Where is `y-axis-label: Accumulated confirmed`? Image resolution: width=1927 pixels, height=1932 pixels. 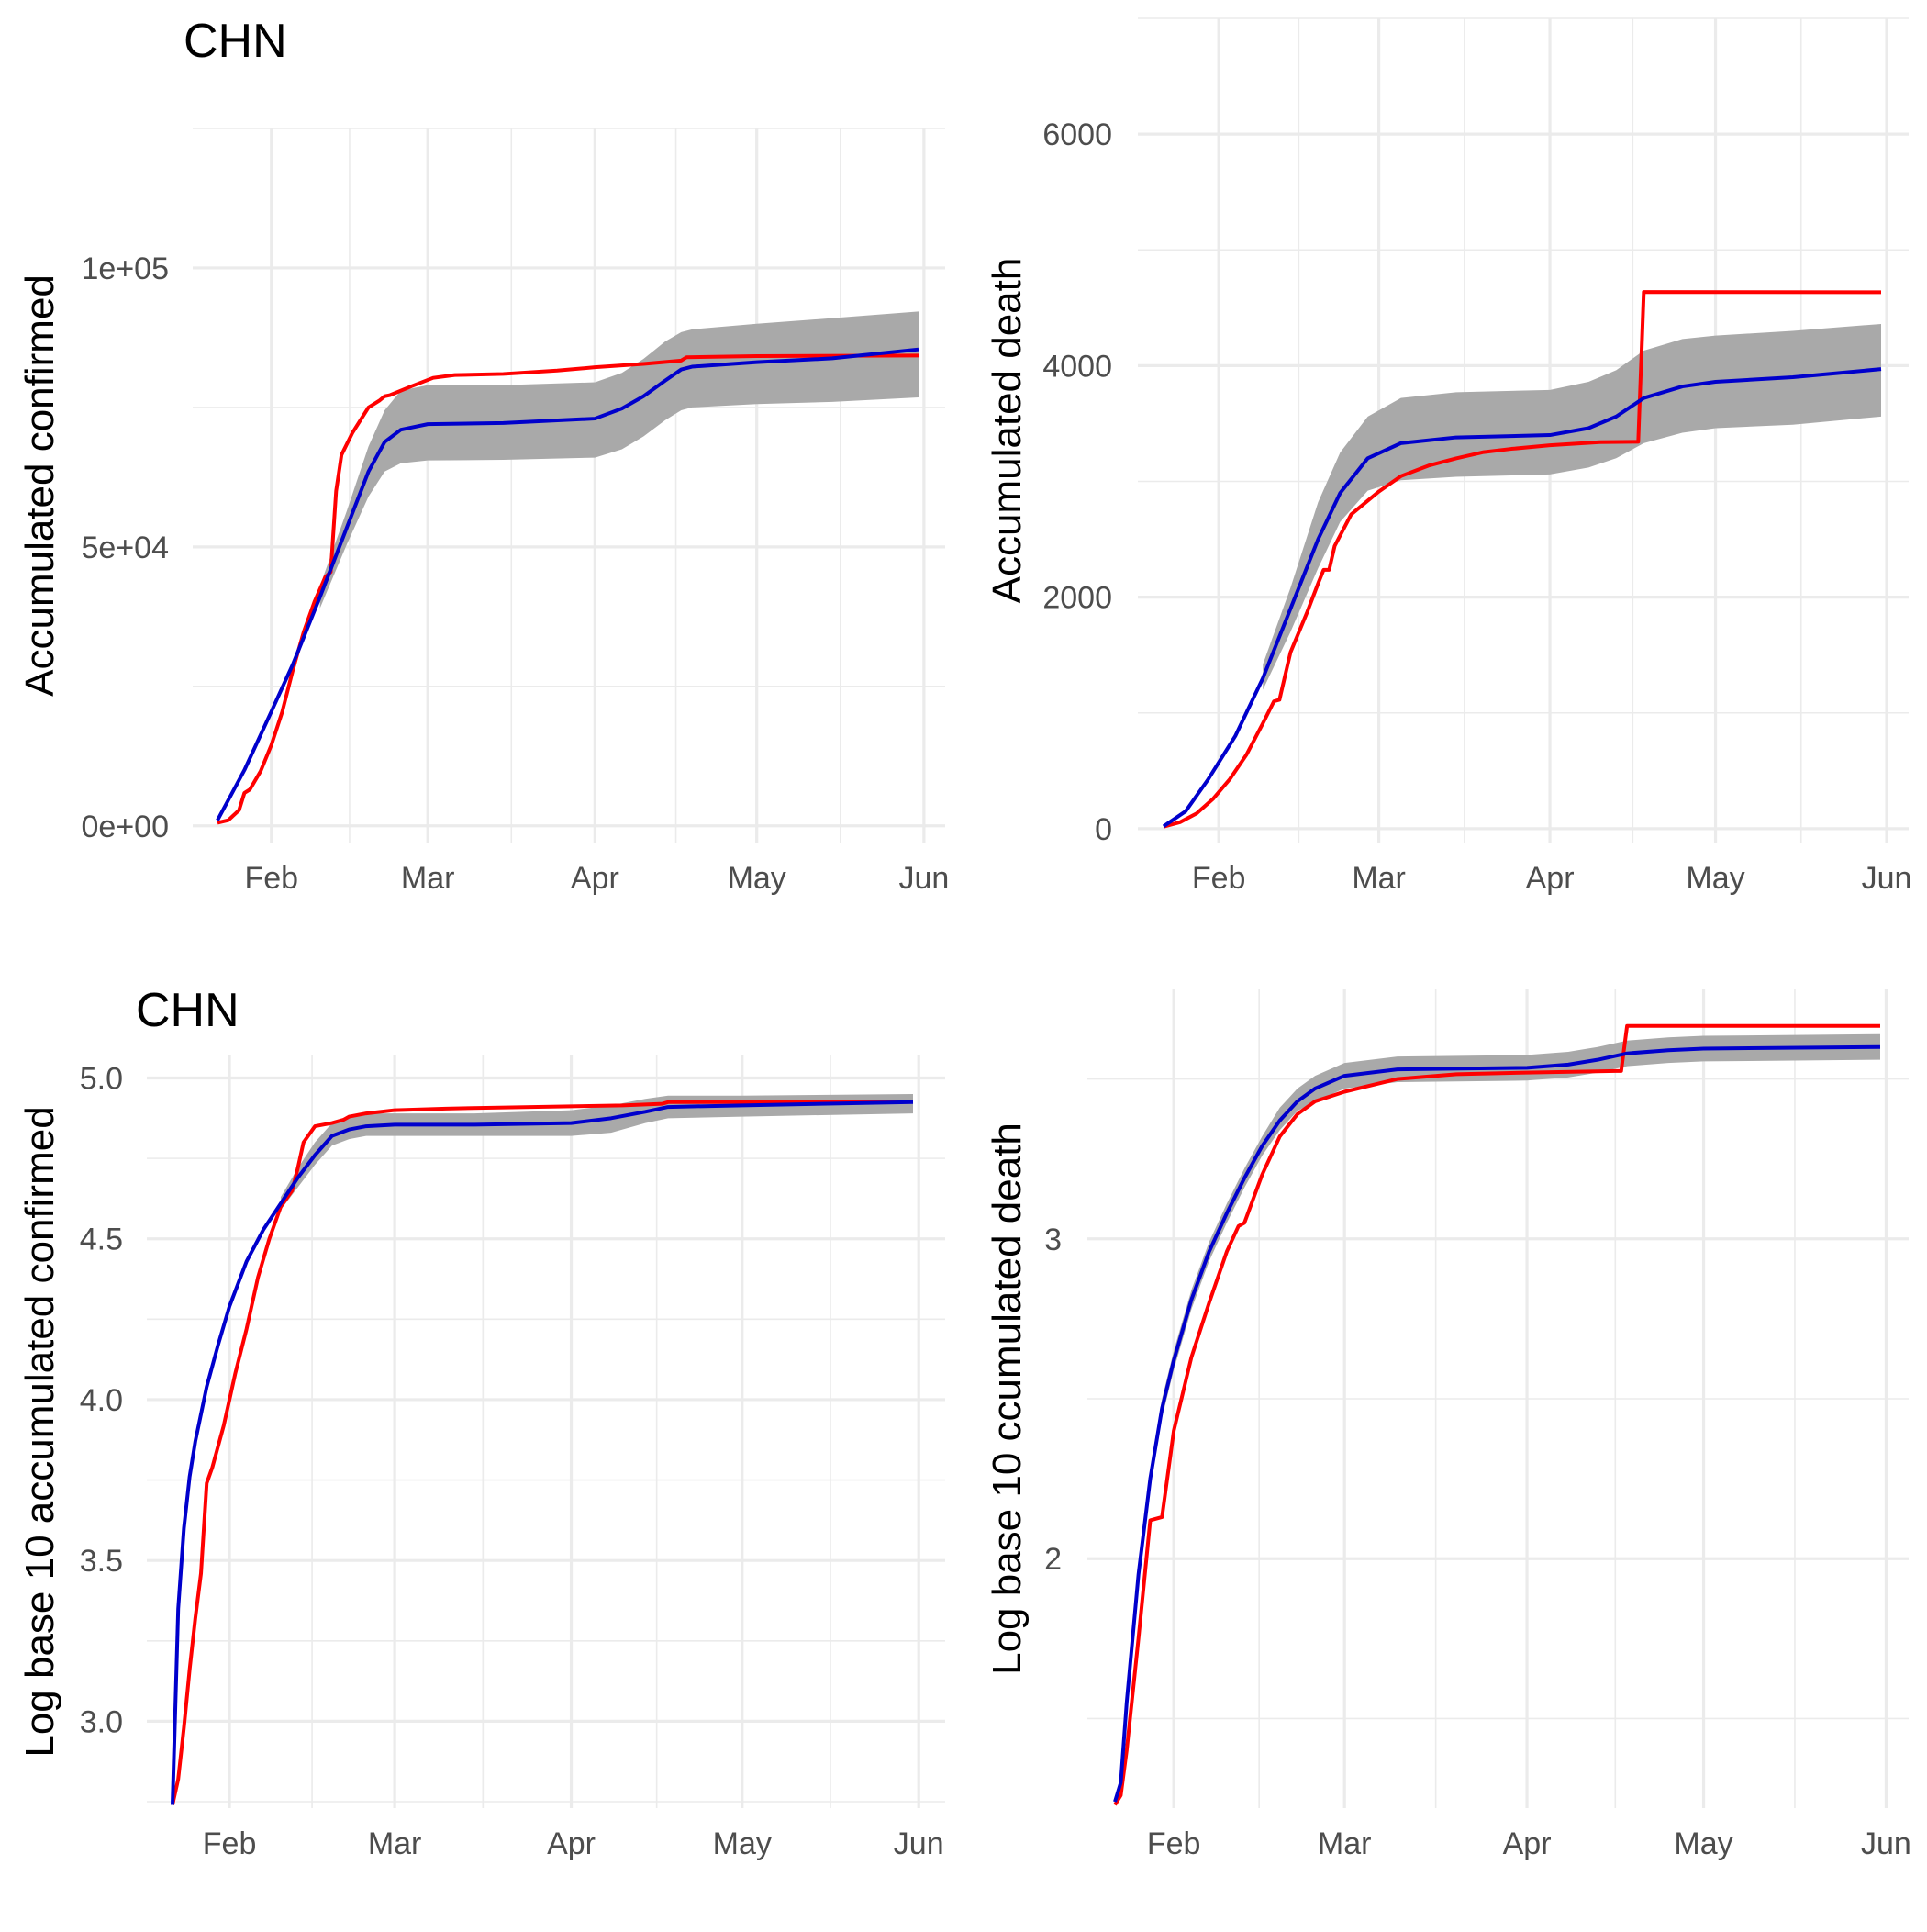 y-axis-label: Accumulated confirmed is located at coordinates (39, 486).